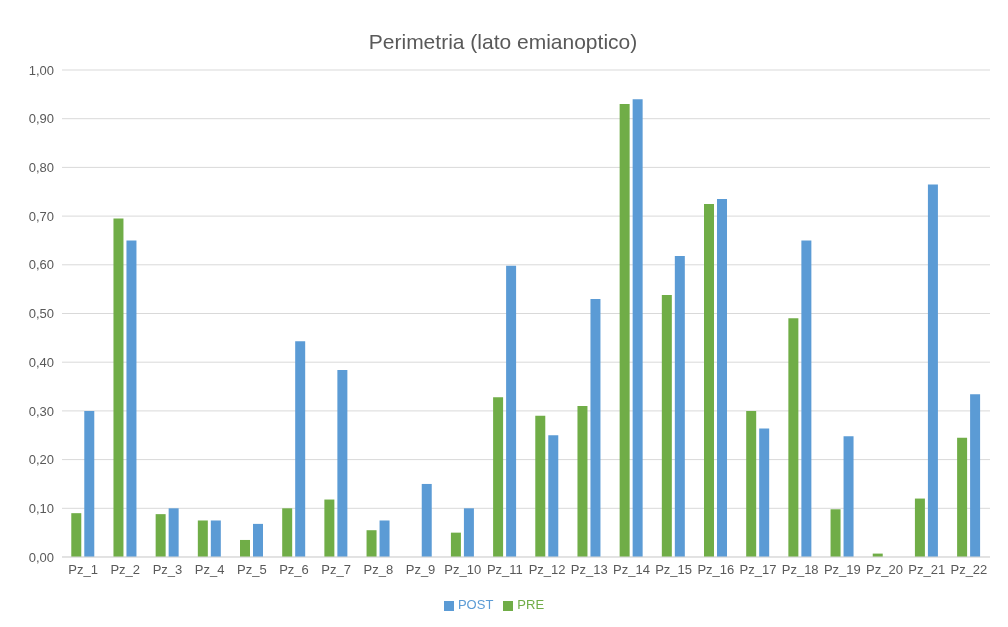  I want to click on x-tick-label: Pz_16, so click(716, 570).